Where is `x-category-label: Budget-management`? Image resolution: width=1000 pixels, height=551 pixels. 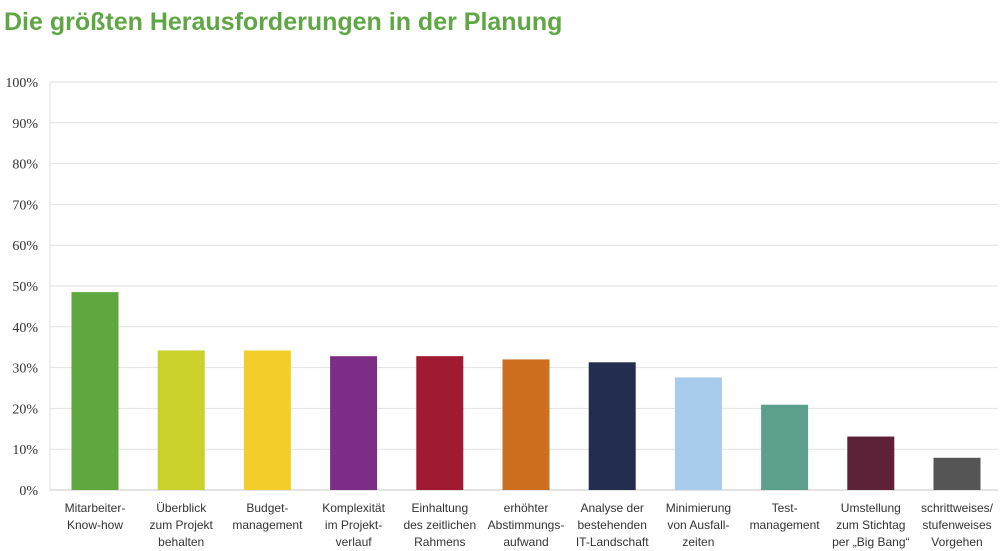 x-category-label: Budget-management is located at coordinates (267, 516).